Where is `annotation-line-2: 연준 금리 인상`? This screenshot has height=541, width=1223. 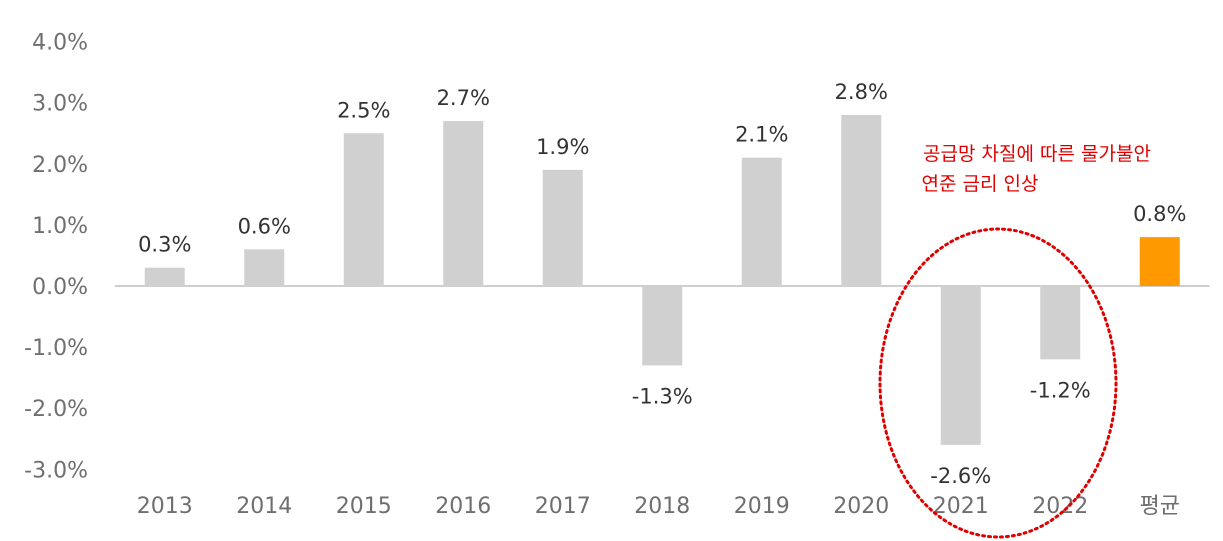
annotation-line-2: 연준 금리 인상 is located at coordinates (980, 184).